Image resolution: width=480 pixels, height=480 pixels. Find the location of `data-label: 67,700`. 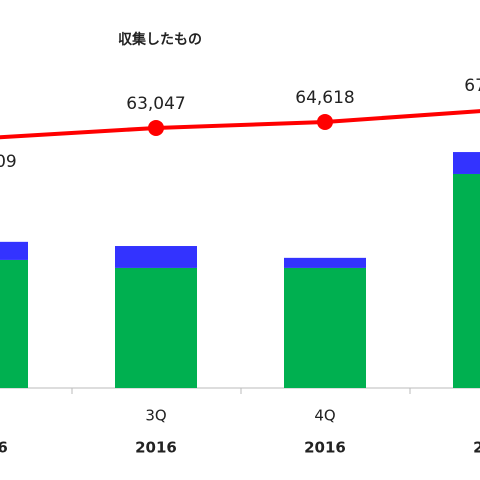

data-label: 67,700 is located at coordinates (472, 86).